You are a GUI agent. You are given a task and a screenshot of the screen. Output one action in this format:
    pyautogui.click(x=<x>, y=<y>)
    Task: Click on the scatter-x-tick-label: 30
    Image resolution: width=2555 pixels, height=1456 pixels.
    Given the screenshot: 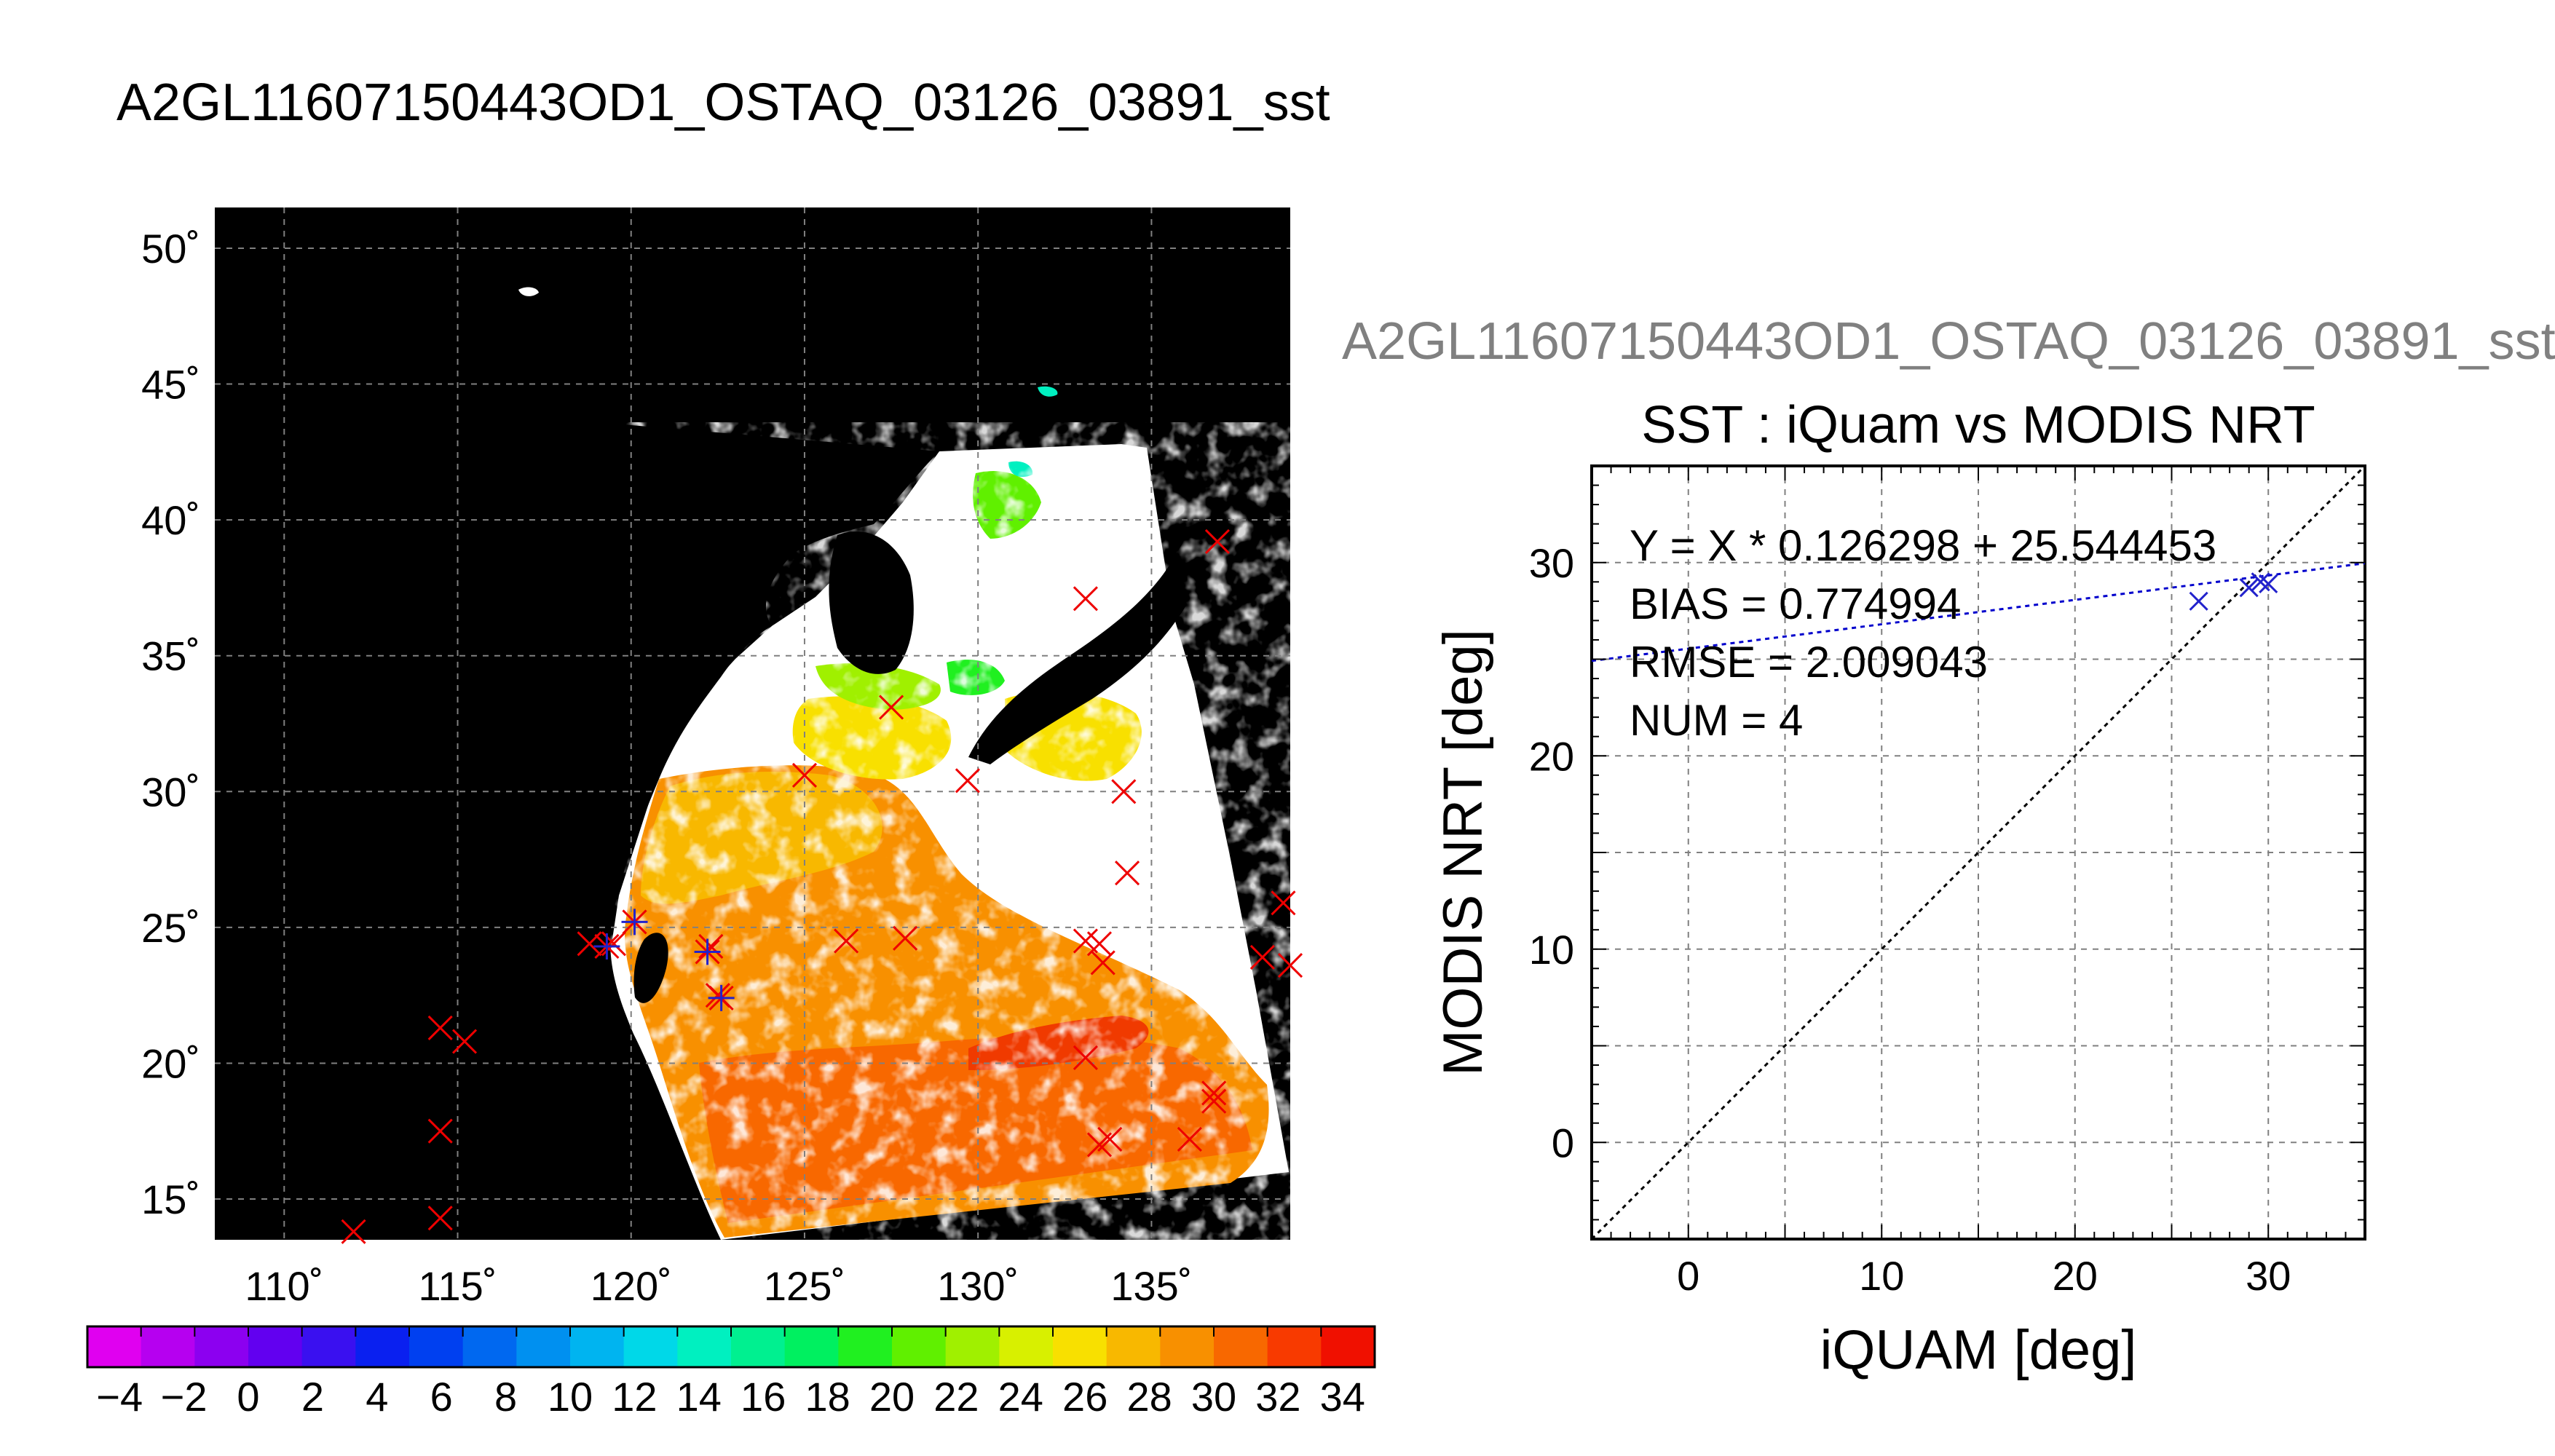 What is the action you would take?
    pyautogui.click(x=2268, y=1276)
    